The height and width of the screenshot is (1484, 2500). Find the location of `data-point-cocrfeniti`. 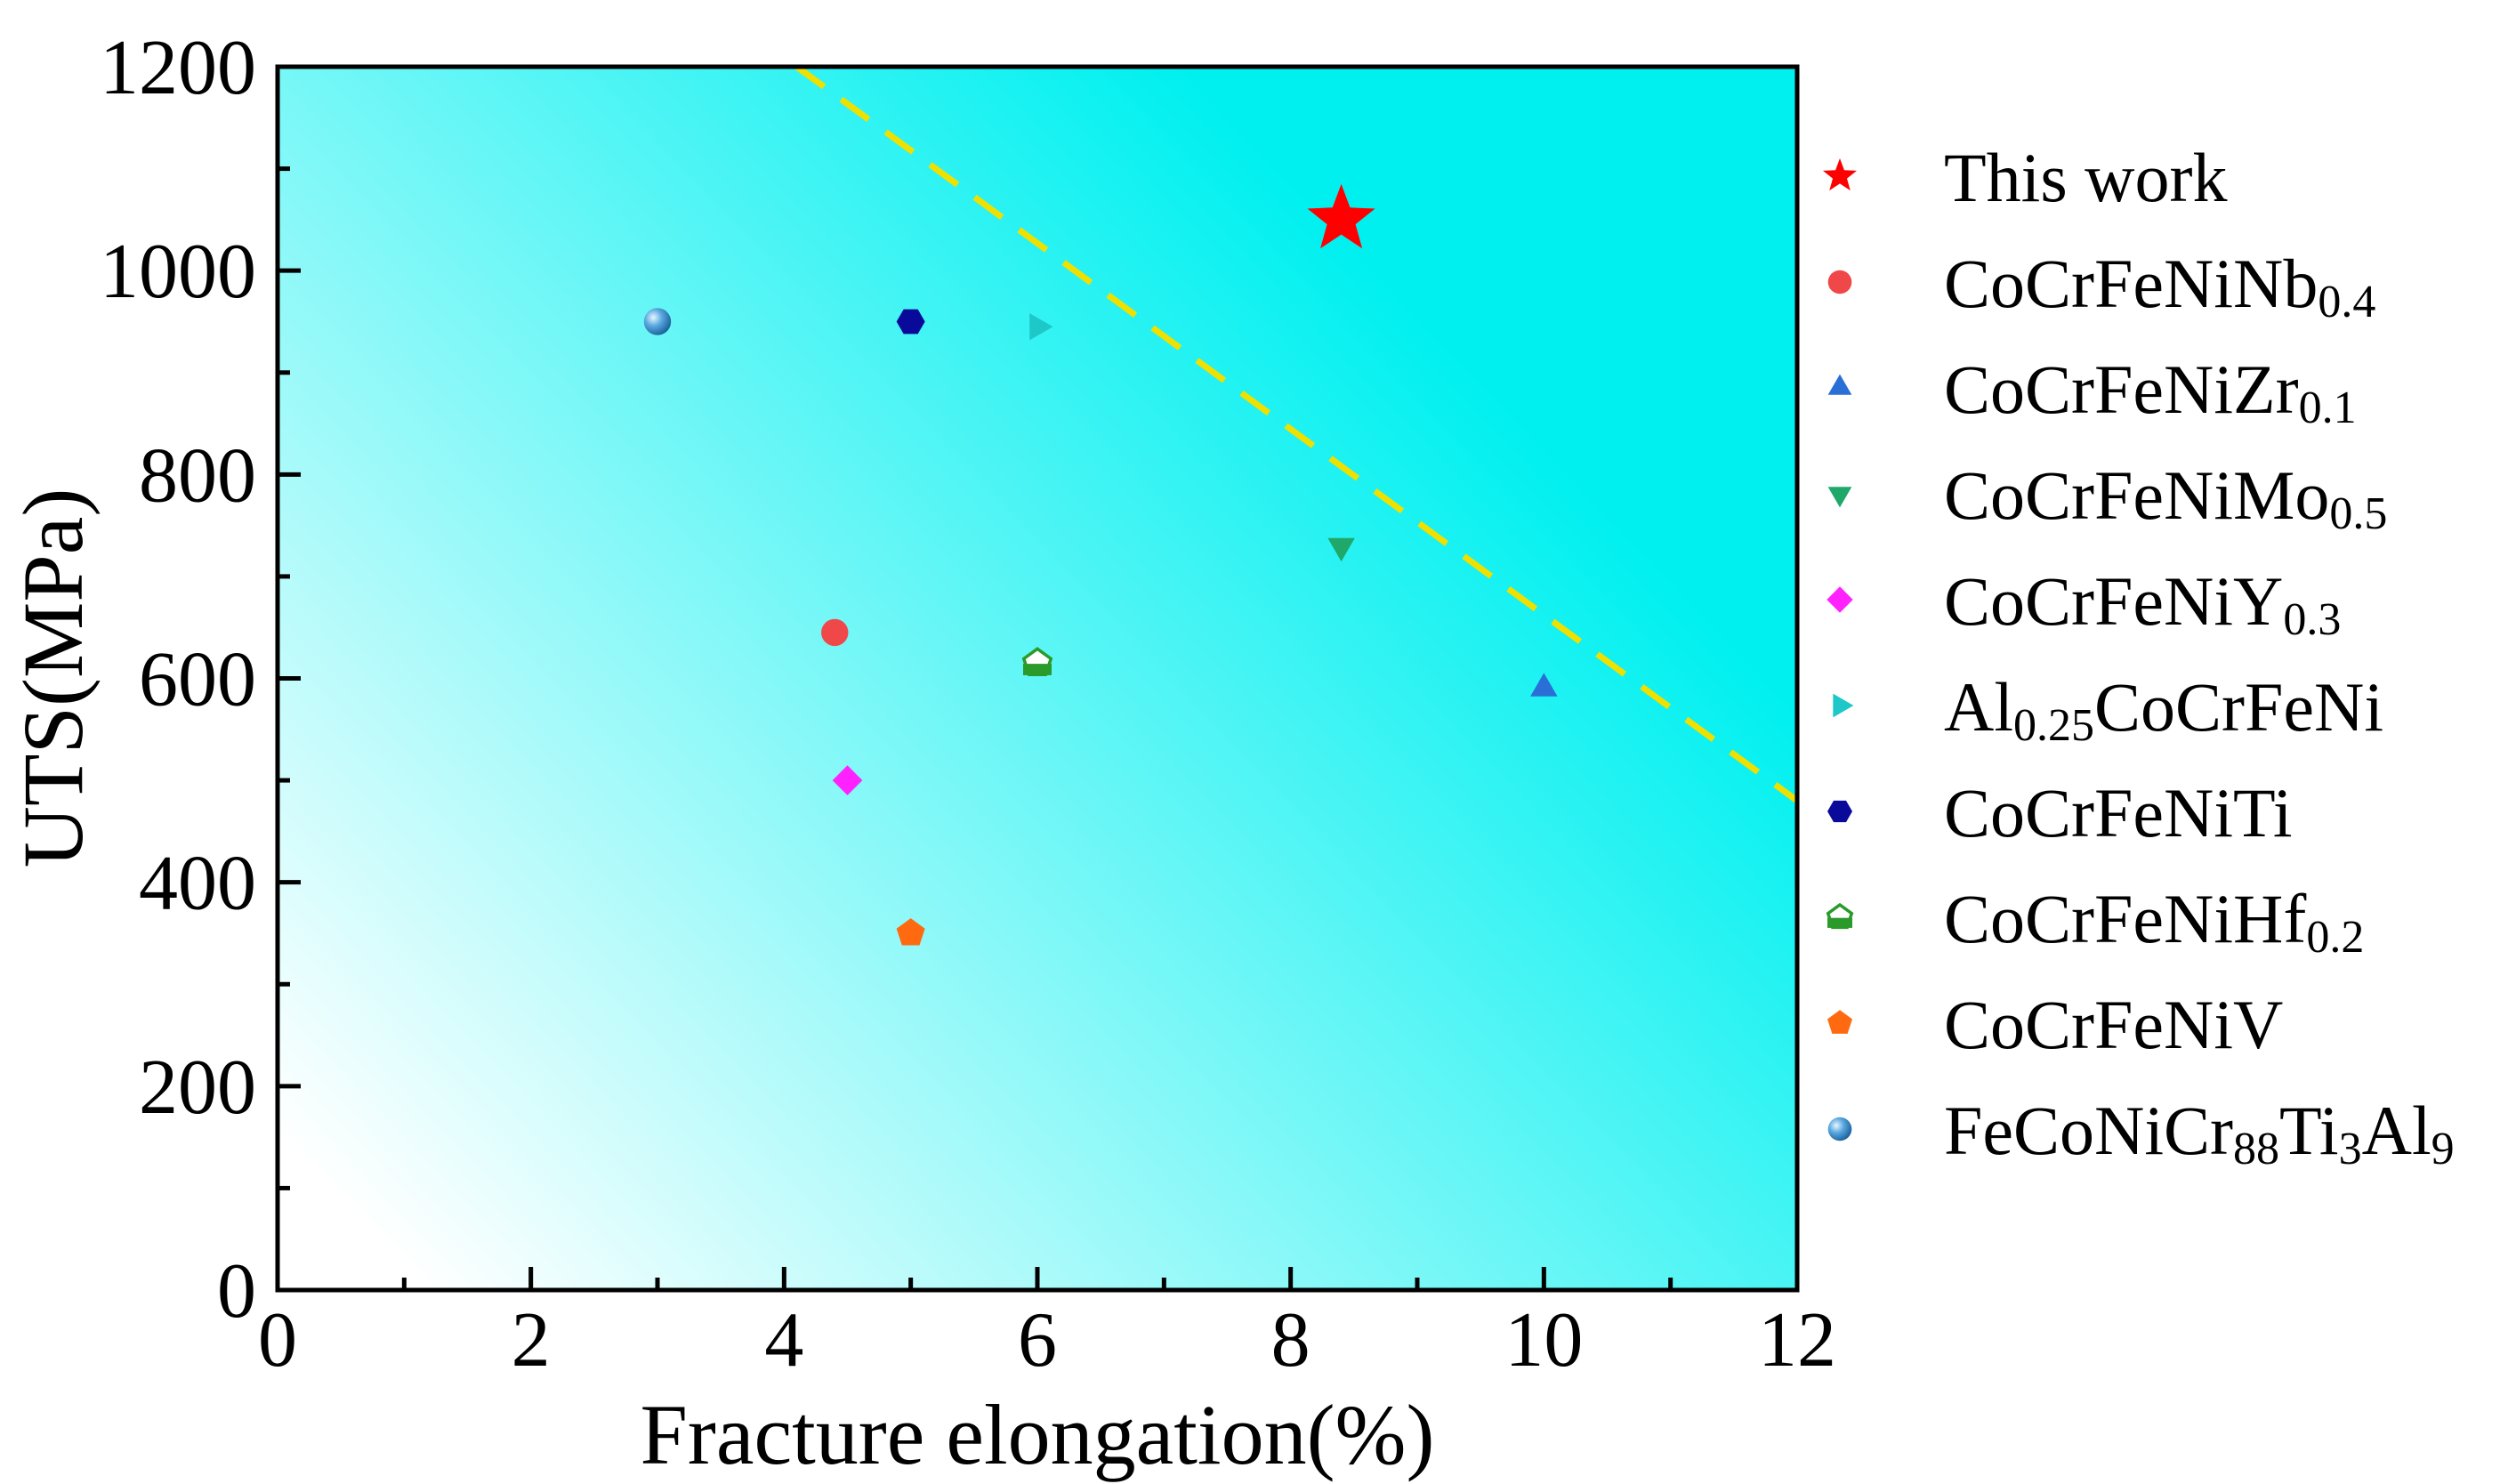

data-point-cocrfeniti is located at coordinates (911, 322).